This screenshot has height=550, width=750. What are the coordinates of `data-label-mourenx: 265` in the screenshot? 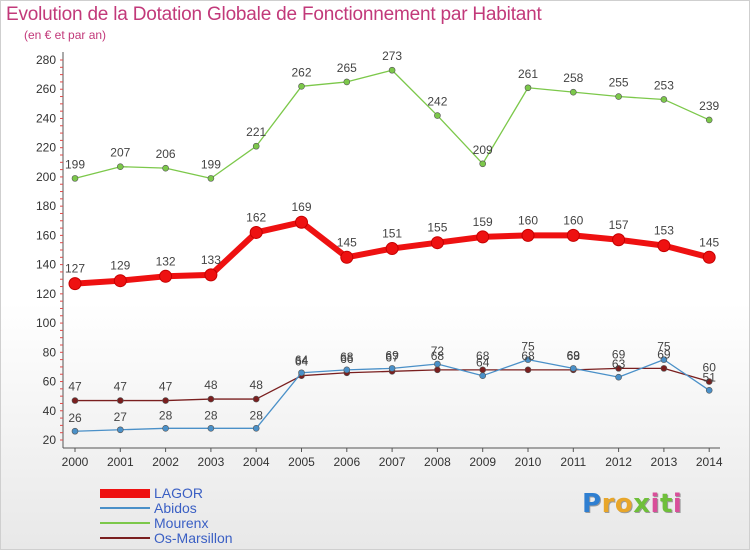 It's located at (347, 68).